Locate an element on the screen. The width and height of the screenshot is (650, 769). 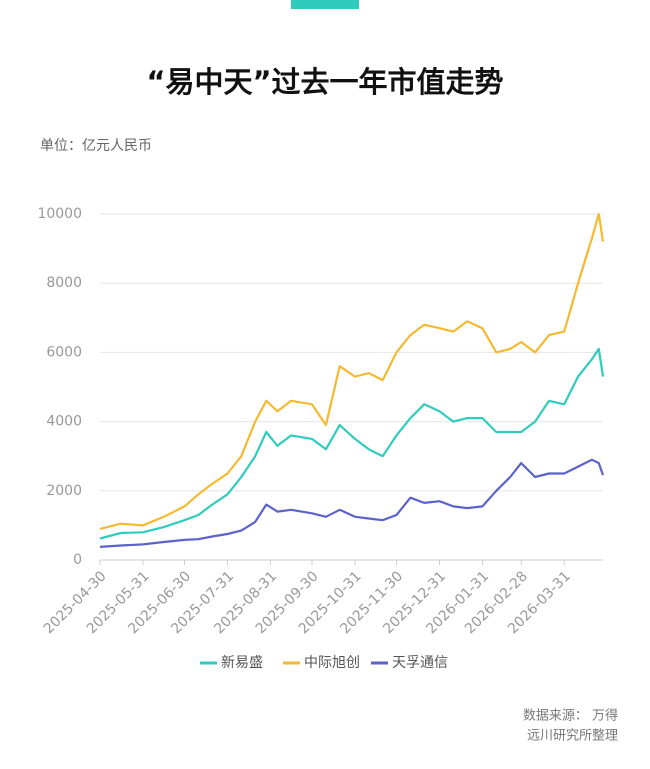
y-tick-label: 10000 is located at coordinates (59, 214).